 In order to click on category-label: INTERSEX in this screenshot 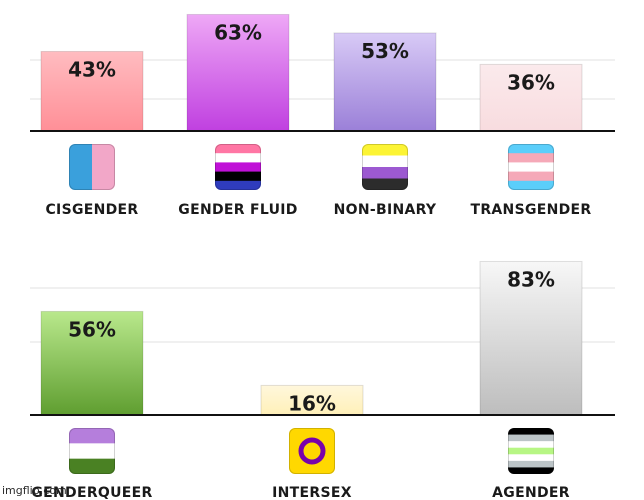, I will do `click(312, 492)`.